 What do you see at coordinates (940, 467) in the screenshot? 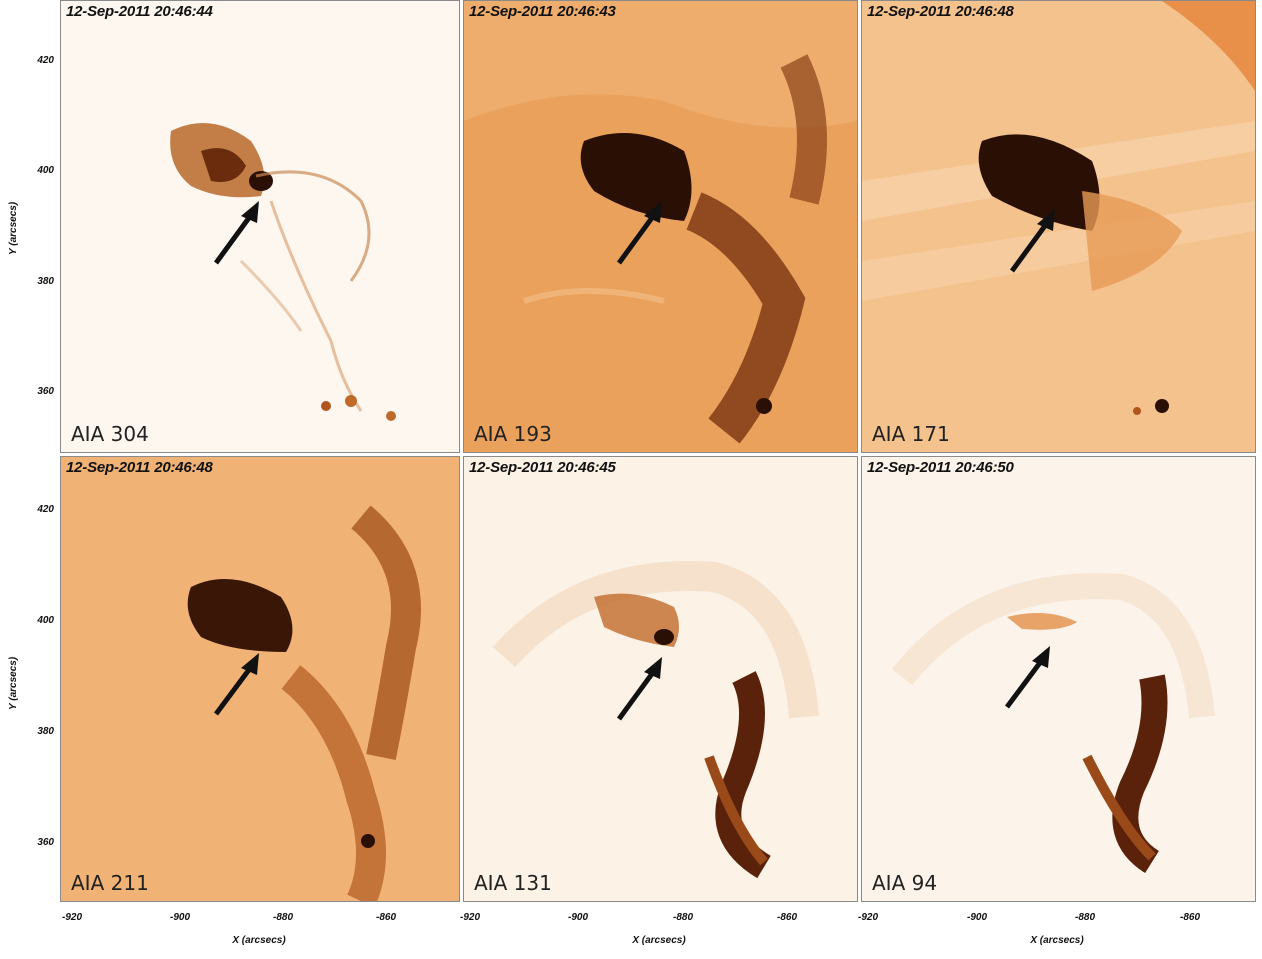
I see `panel-timestamp: 12-Sep-2011 20:46:50` at bounding box center [940, 467].